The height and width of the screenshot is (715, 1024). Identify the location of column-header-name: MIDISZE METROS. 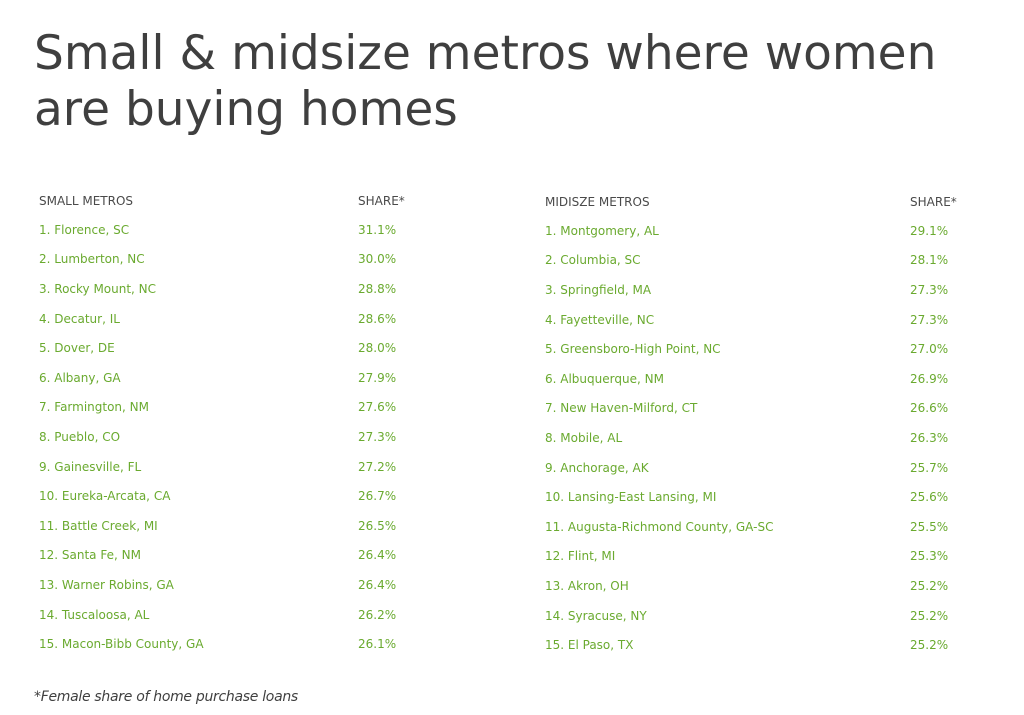
(597, 201).